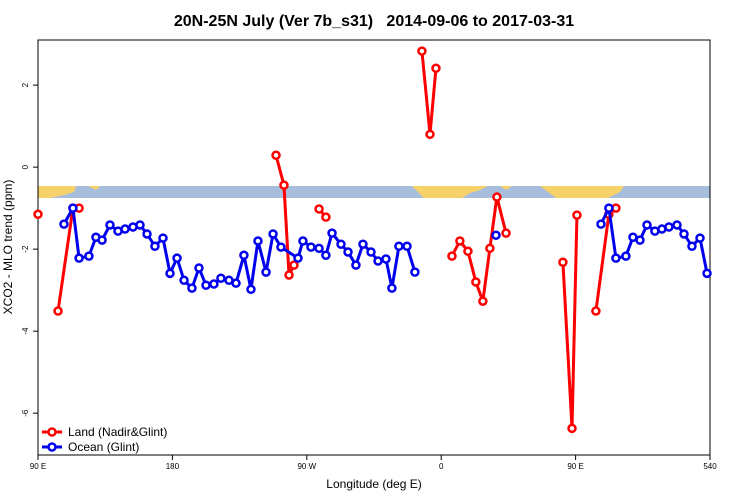 Image resolution: width=750 pixels, height=500 pixels. What do you see at coordinates (25, 413) in the screenshot?
I see `y-tick-label: -6` at bounding box center [25, 413].